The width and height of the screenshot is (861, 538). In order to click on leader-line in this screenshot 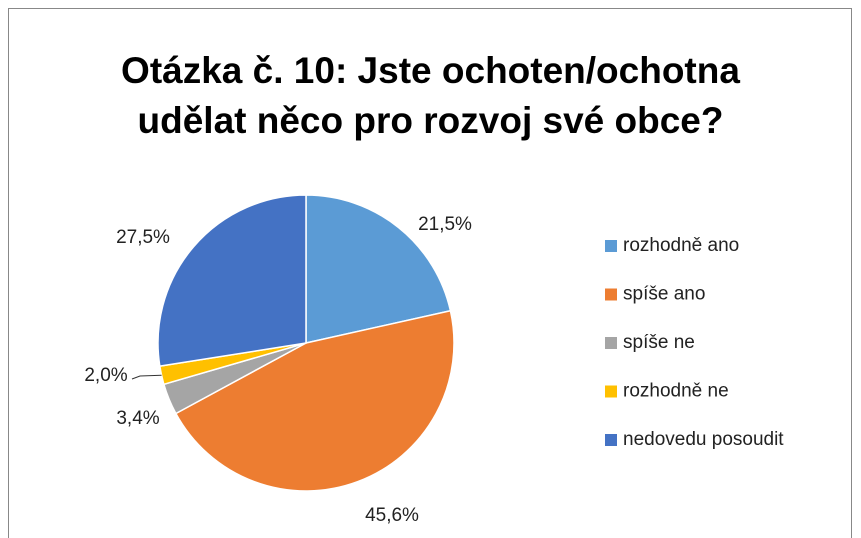, I will do `click(146, 377)`.